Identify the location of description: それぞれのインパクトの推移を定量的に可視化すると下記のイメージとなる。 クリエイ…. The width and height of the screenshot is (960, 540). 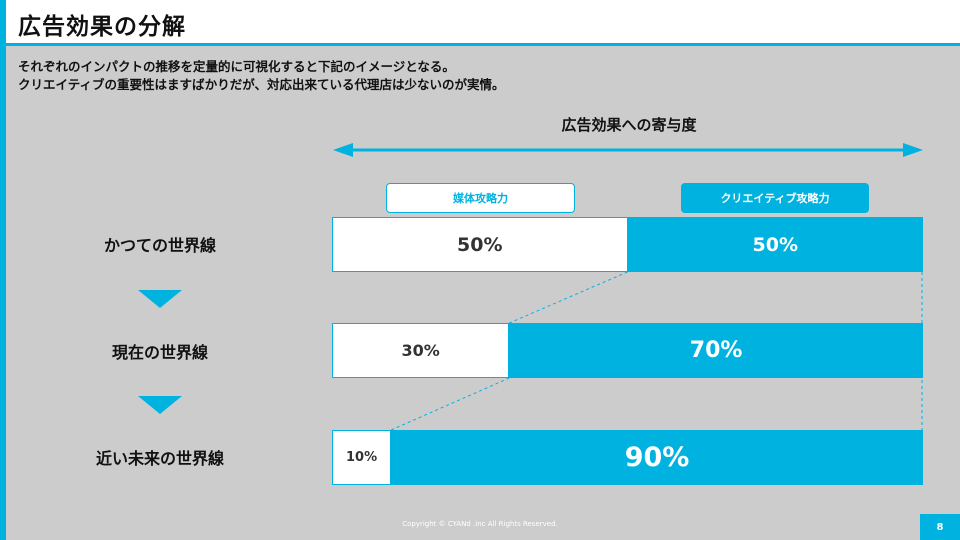
(261, 76).